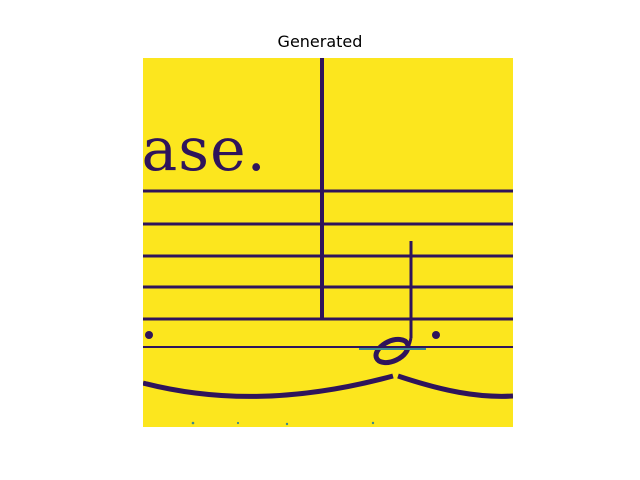  Describe the element at coordinates (455, 386) in the screenshot. I see `slur-right` at that location.